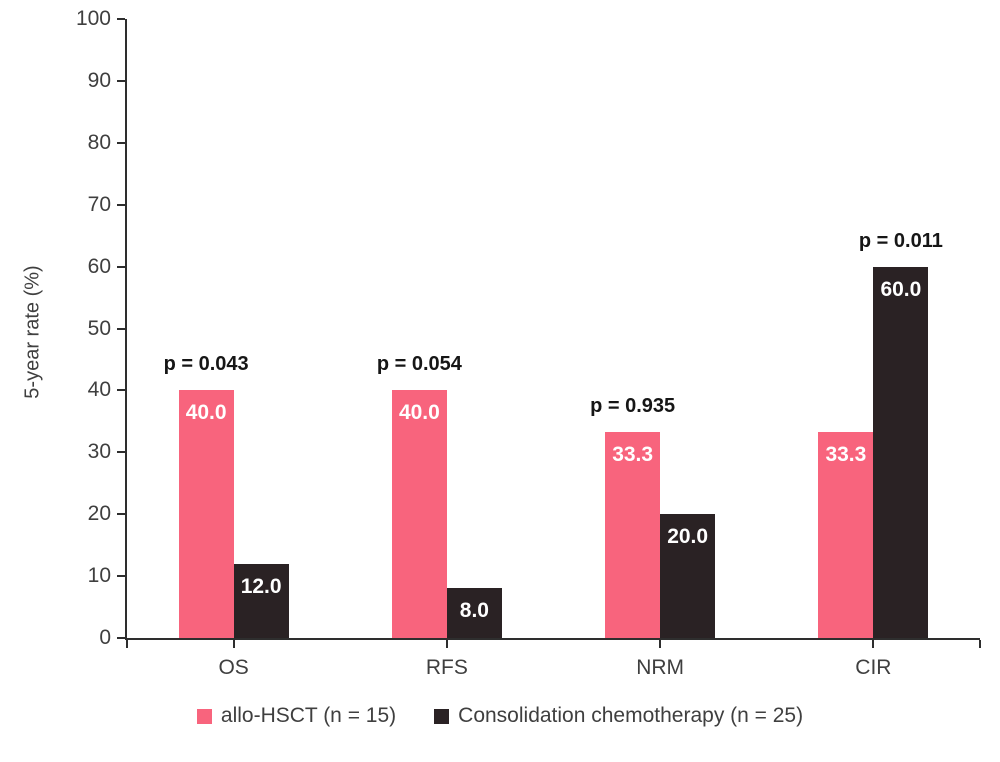 The image size is (1000, 762). I want to click on bar-value-label: 20.0, so click(688, 537).